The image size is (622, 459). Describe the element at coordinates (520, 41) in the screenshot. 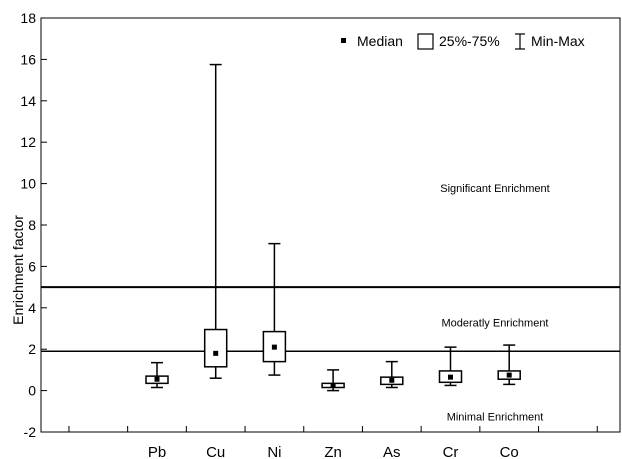

I see `legend-whisker-marker` at that location.